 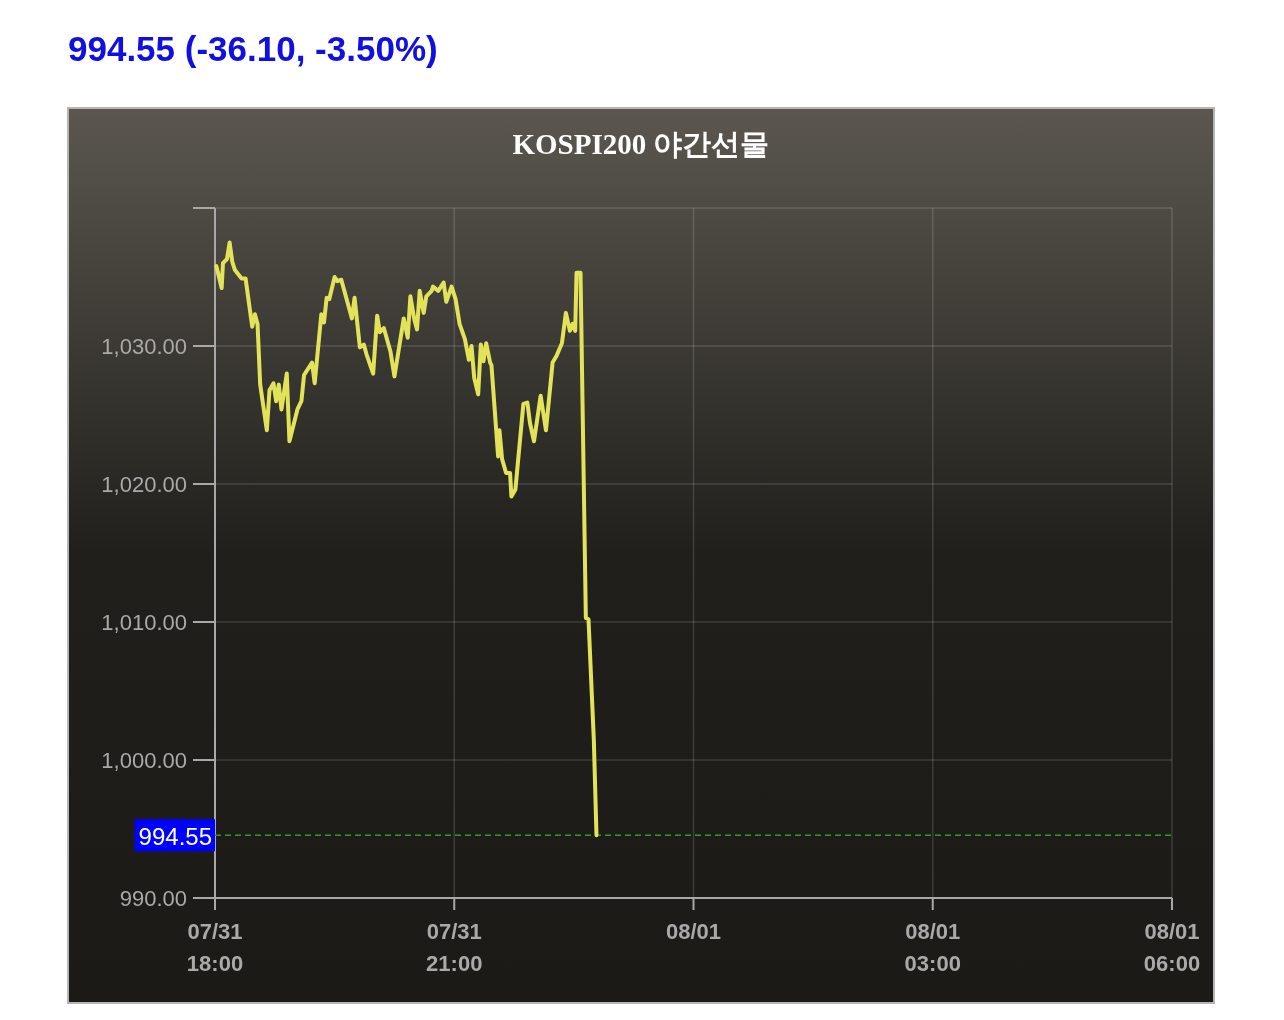 I want to click on x-tick-label: 08/01 06:00, so click(x=1172, y=947).